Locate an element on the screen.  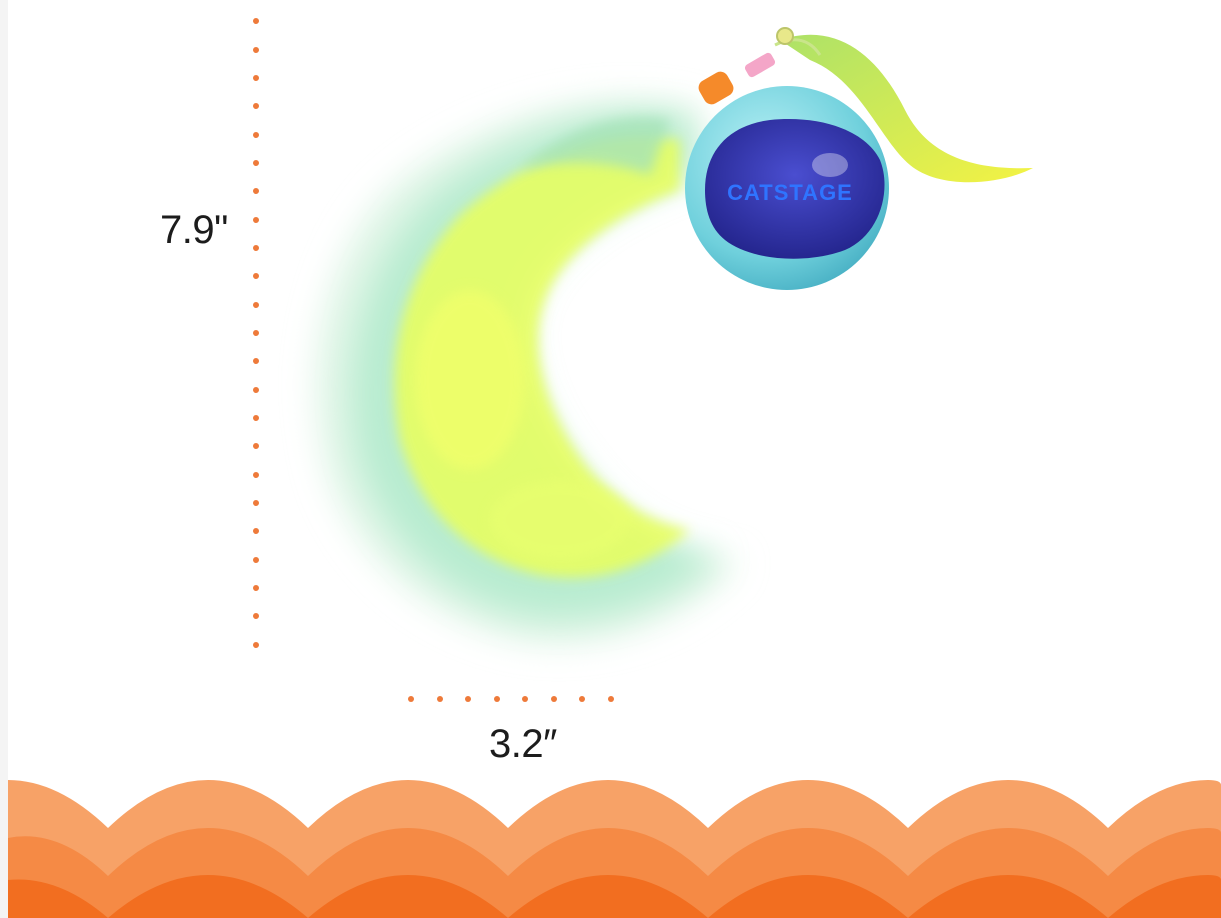
brand-logo-text: CATSTAGE is located at coordinates (790, 192).